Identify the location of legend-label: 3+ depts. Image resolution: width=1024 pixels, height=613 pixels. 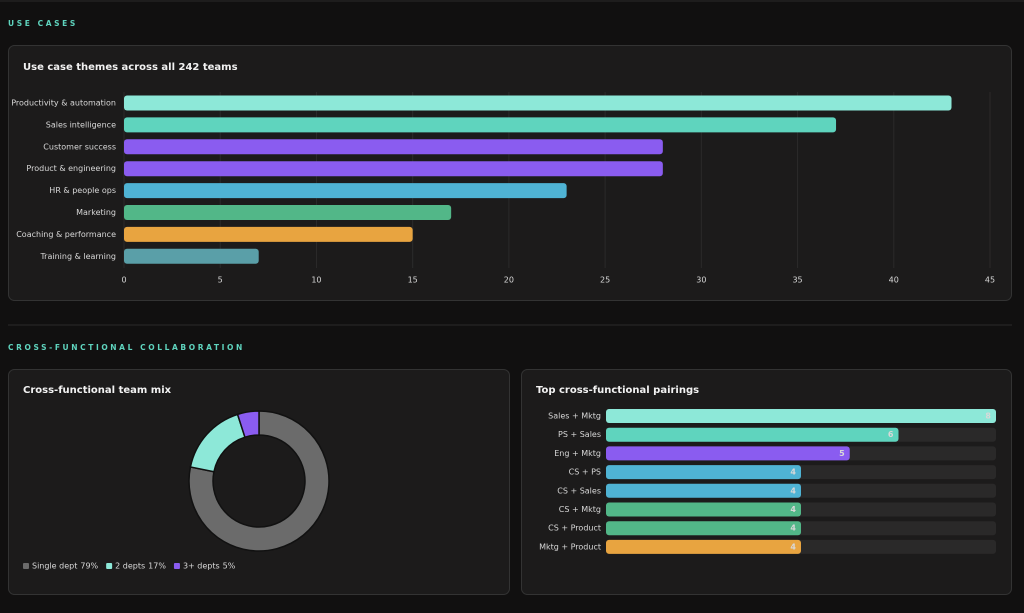
(201, 566).